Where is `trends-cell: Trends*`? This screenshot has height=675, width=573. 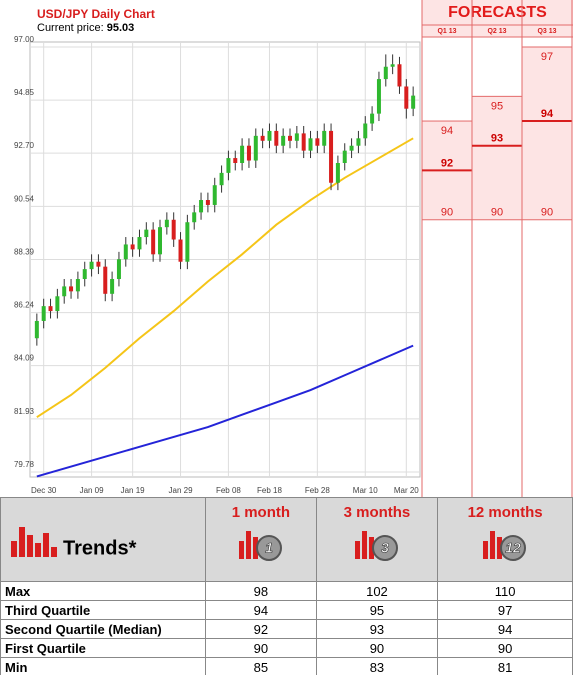 trends-cell: Trends* is located at coordinates (103, 539).